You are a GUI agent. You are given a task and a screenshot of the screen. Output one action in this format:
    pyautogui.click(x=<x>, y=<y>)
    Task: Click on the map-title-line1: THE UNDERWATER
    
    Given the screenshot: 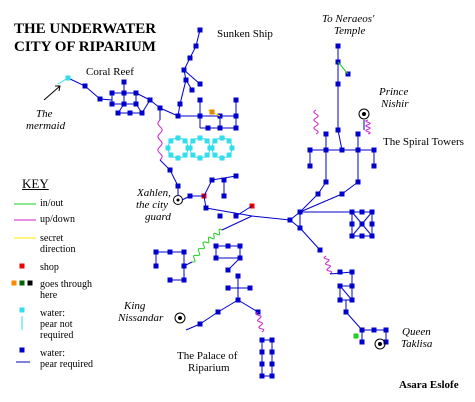 What is the action you would take?
    pyautogui.click(x=85, y=29)
    